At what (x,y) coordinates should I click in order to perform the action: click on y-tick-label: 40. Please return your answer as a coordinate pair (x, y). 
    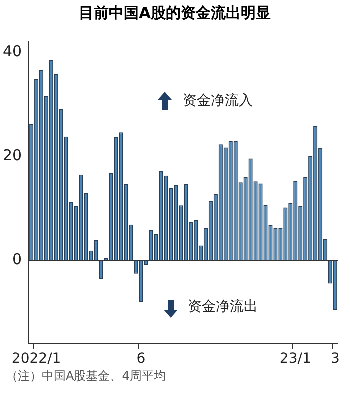
    Looking at the image, I should click on (12, 51).